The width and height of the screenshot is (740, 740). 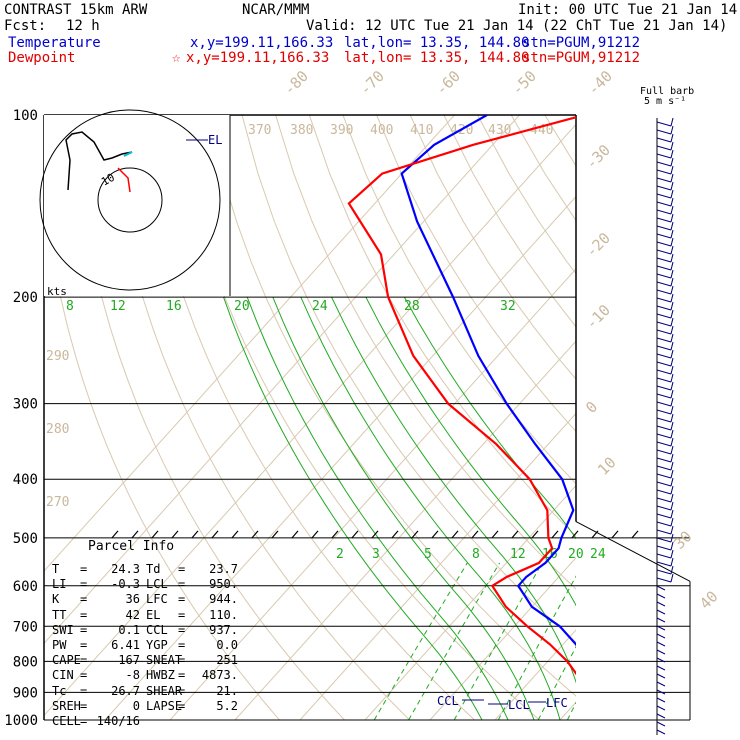 I want to click on parcel-info-cell: 23.7, so click(x=223, y=569).